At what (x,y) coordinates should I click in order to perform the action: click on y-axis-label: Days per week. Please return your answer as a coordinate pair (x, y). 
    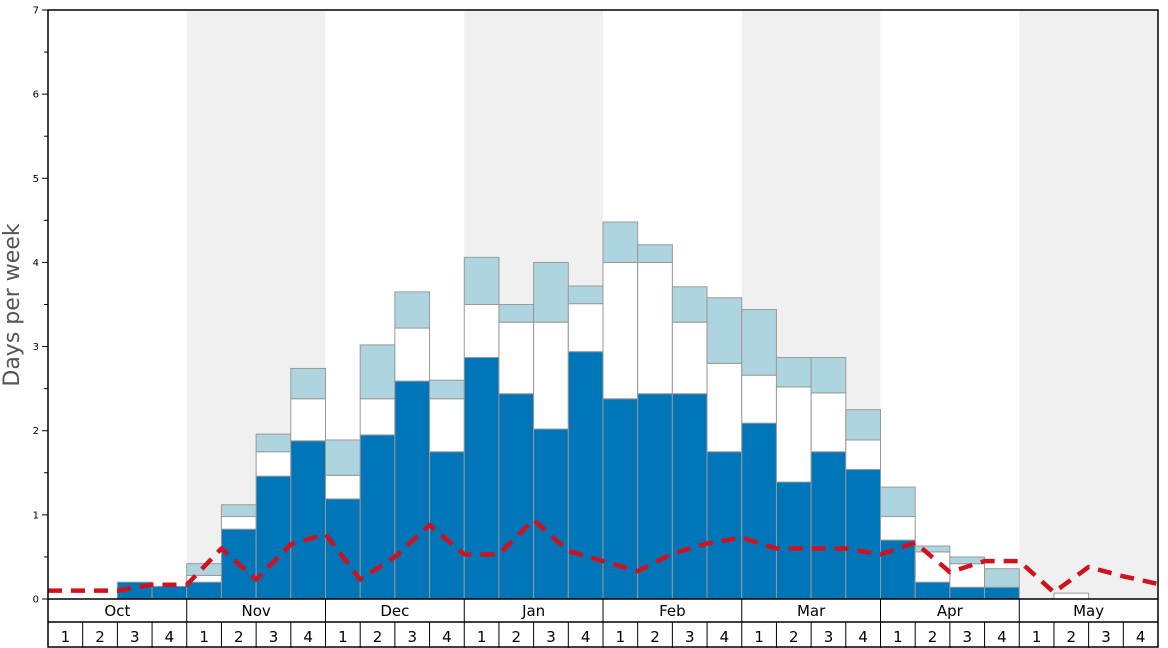
    Looking at the image, I should click on (12, 304).